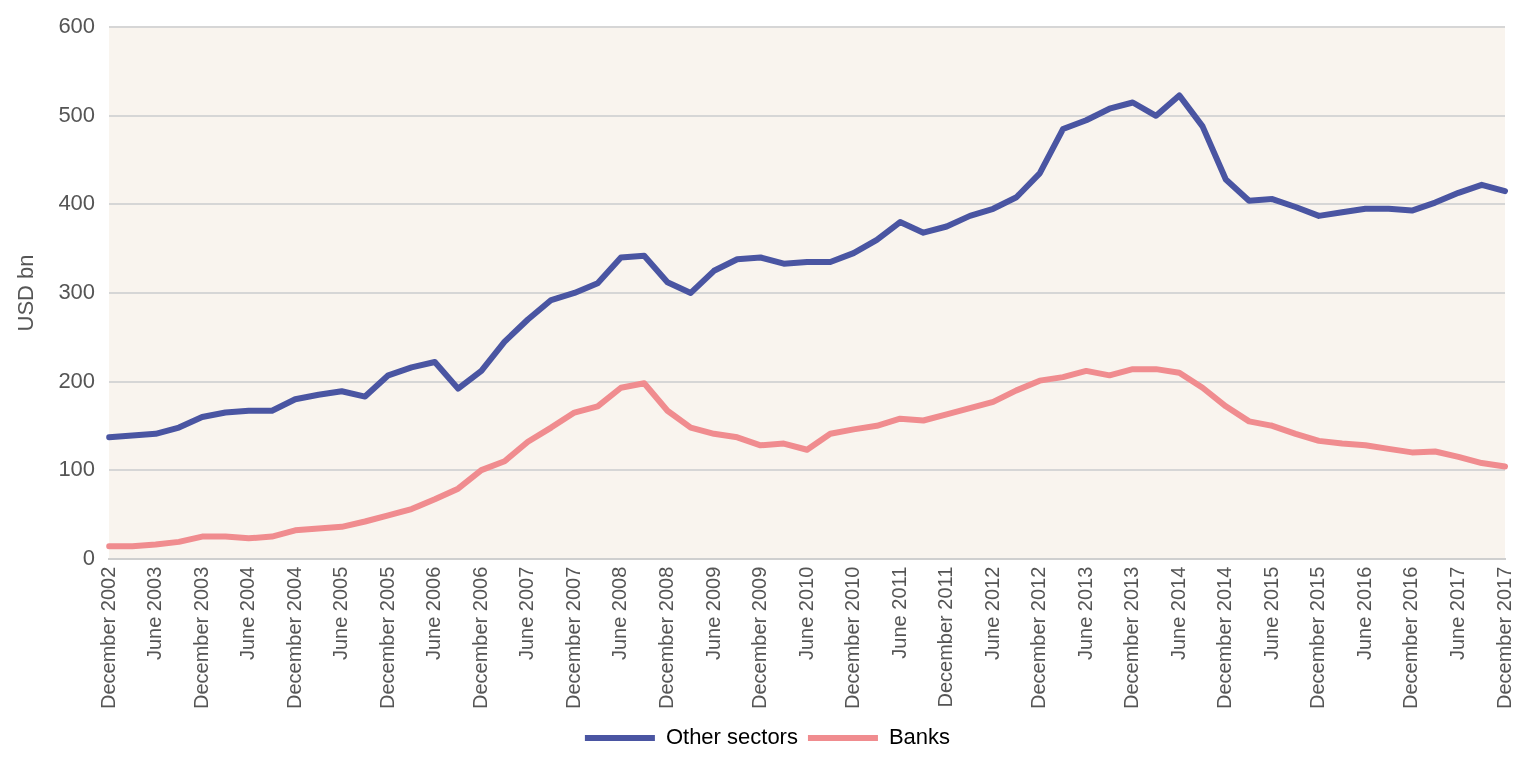  What do you see at coordinates (572, 638) in the screenshot?
I see `x-tick-label: December 2007` at bounding box center [572, 638].